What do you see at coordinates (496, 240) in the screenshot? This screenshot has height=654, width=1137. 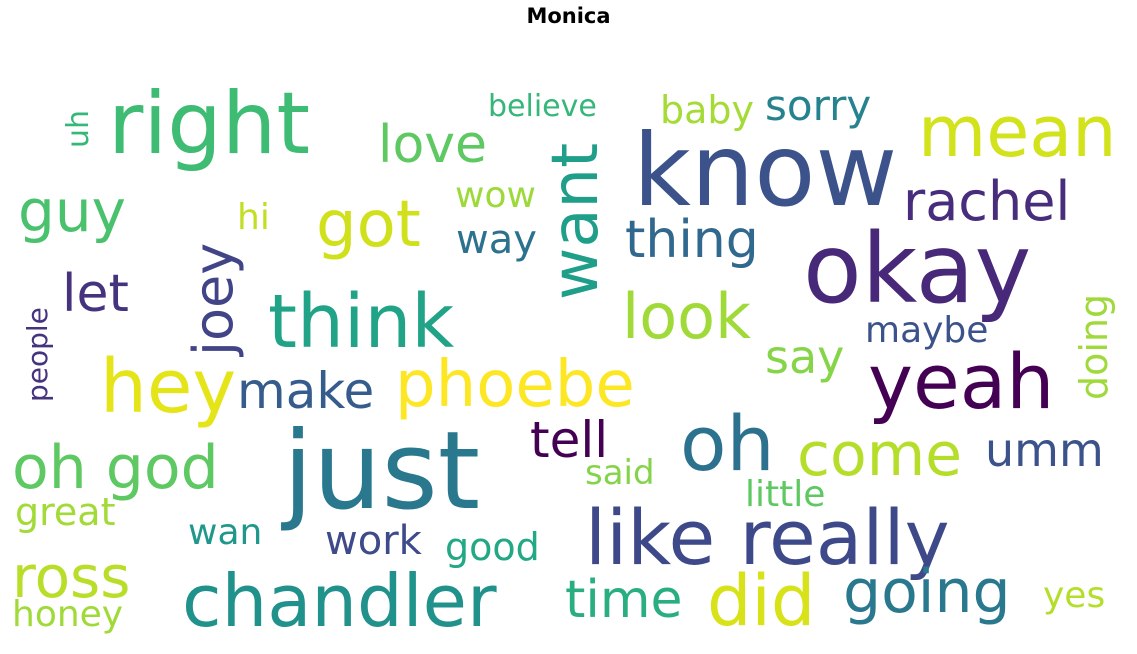 I see `word-way: way` at bounding box center [496, 240].